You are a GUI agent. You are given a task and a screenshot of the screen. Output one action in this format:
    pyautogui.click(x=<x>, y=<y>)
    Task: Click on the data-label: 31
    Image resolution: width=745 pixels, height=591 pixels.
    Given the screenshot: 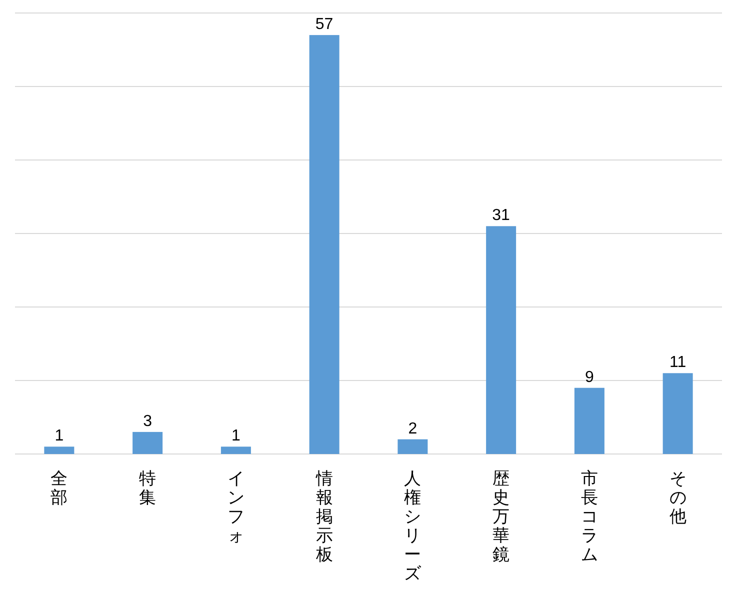 What is the action you would take?
    pyautogui.click(x=501, y=215)
    